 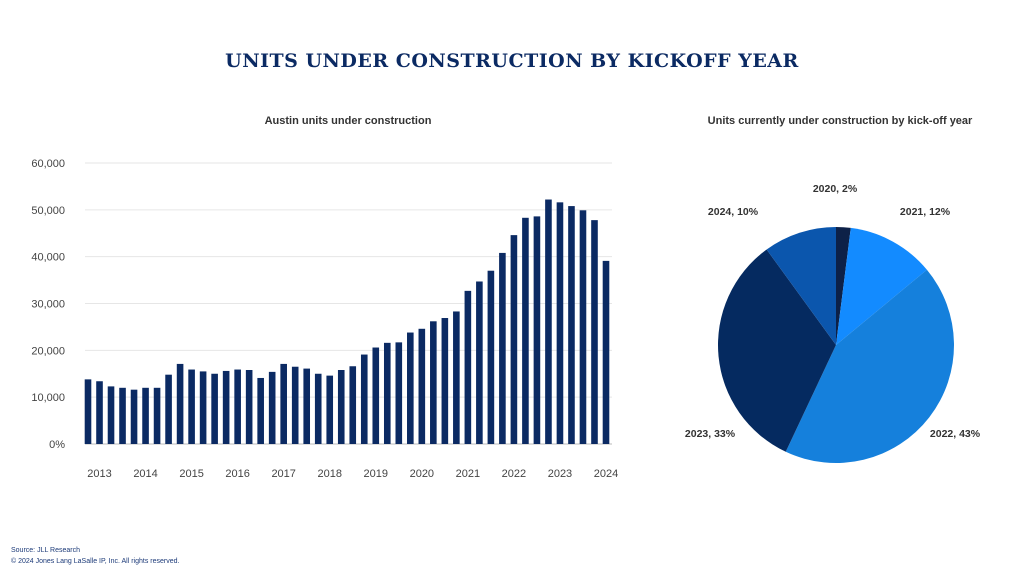 What do you see at coordinates (48, 164) in the screenshot?
I see `y-tick-label: 60,000` at bounding box center [48, 164].